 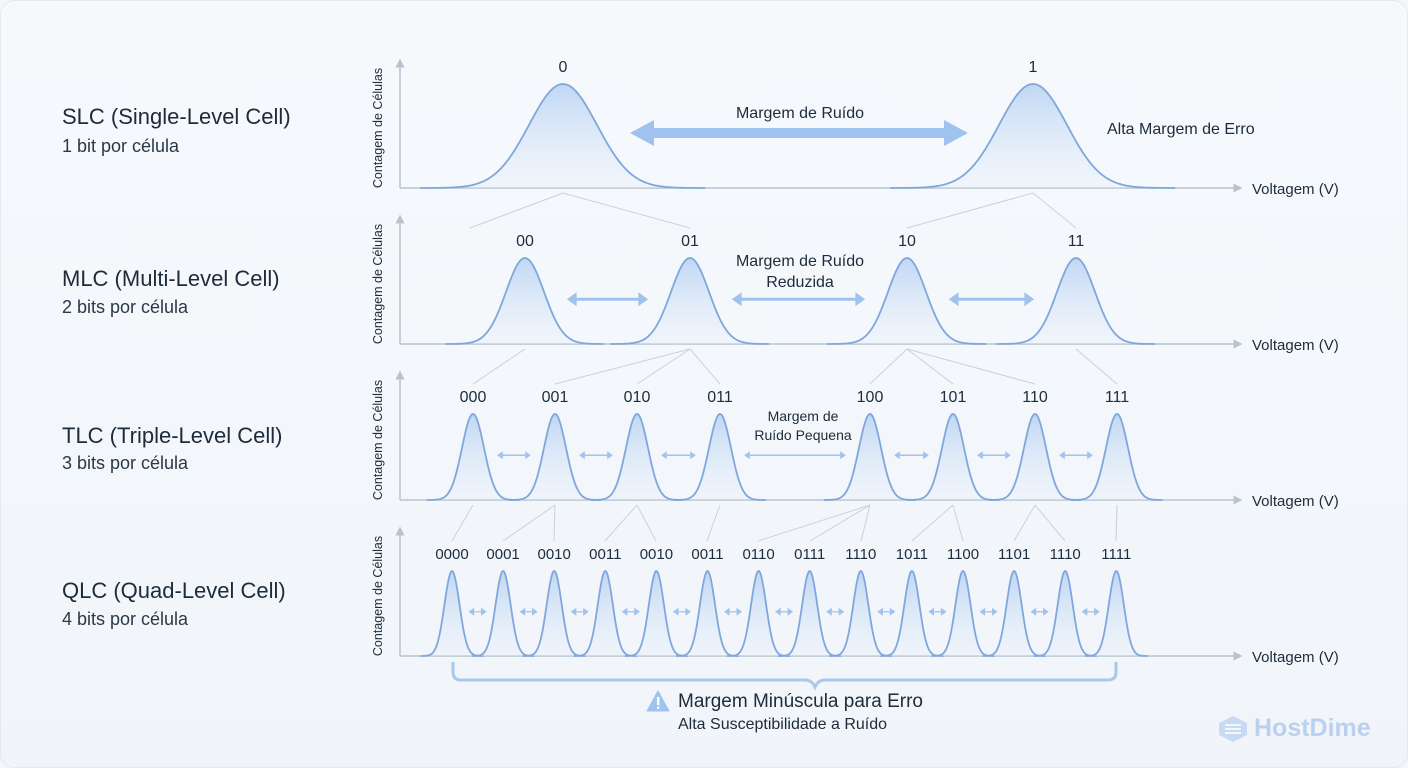 I want to click on state-label: 1, so click(x=1033, y=67).